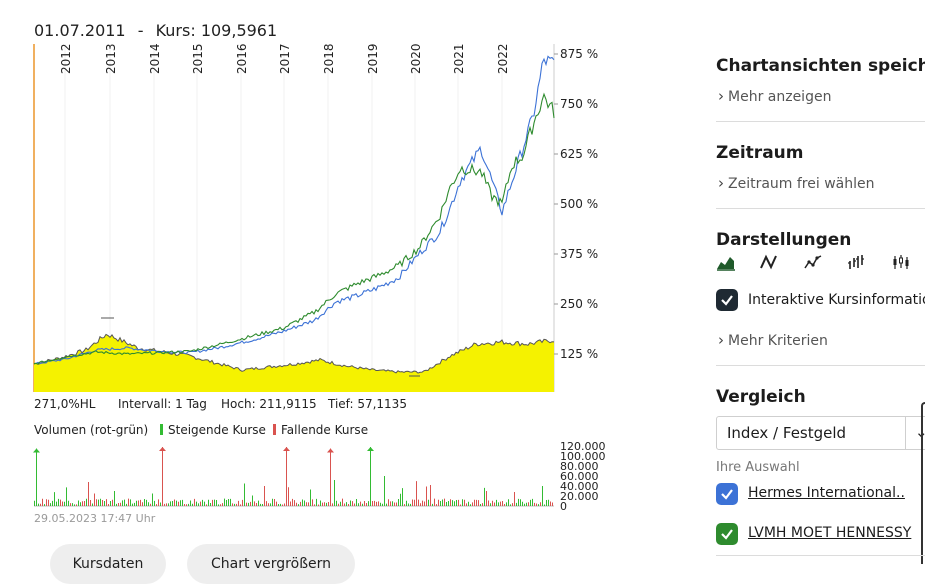 The width and height of the screenshot is (925, 584). Describe the element at coordinates (579, 304) in the screenshot. I see `y-tick-label: 250 %` at that location.